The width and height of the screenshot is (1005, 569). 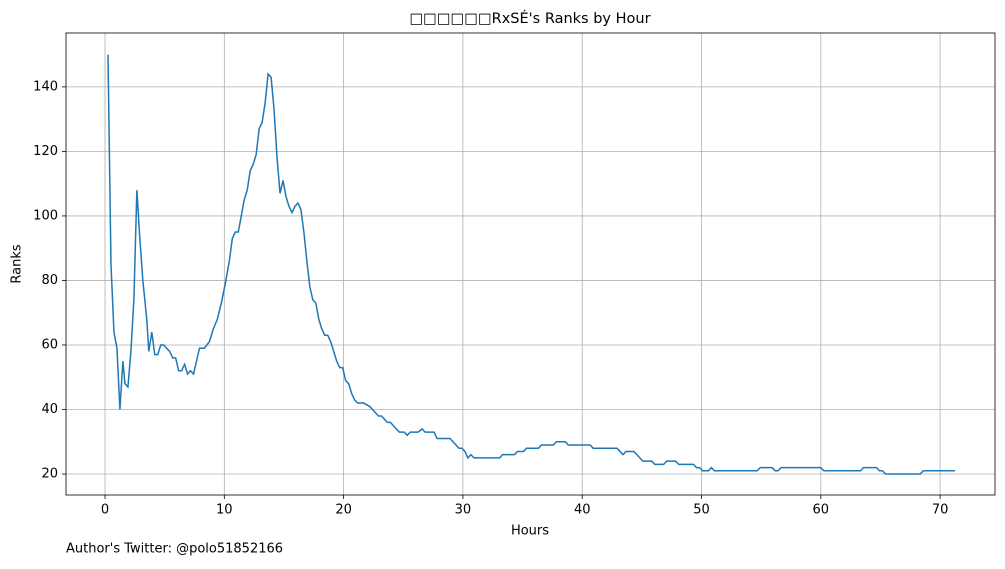 What do you see at coordinates (17, 263) in the screenshot?
I see `y-axis-label: Ranks` at bounding box center [17, 263].